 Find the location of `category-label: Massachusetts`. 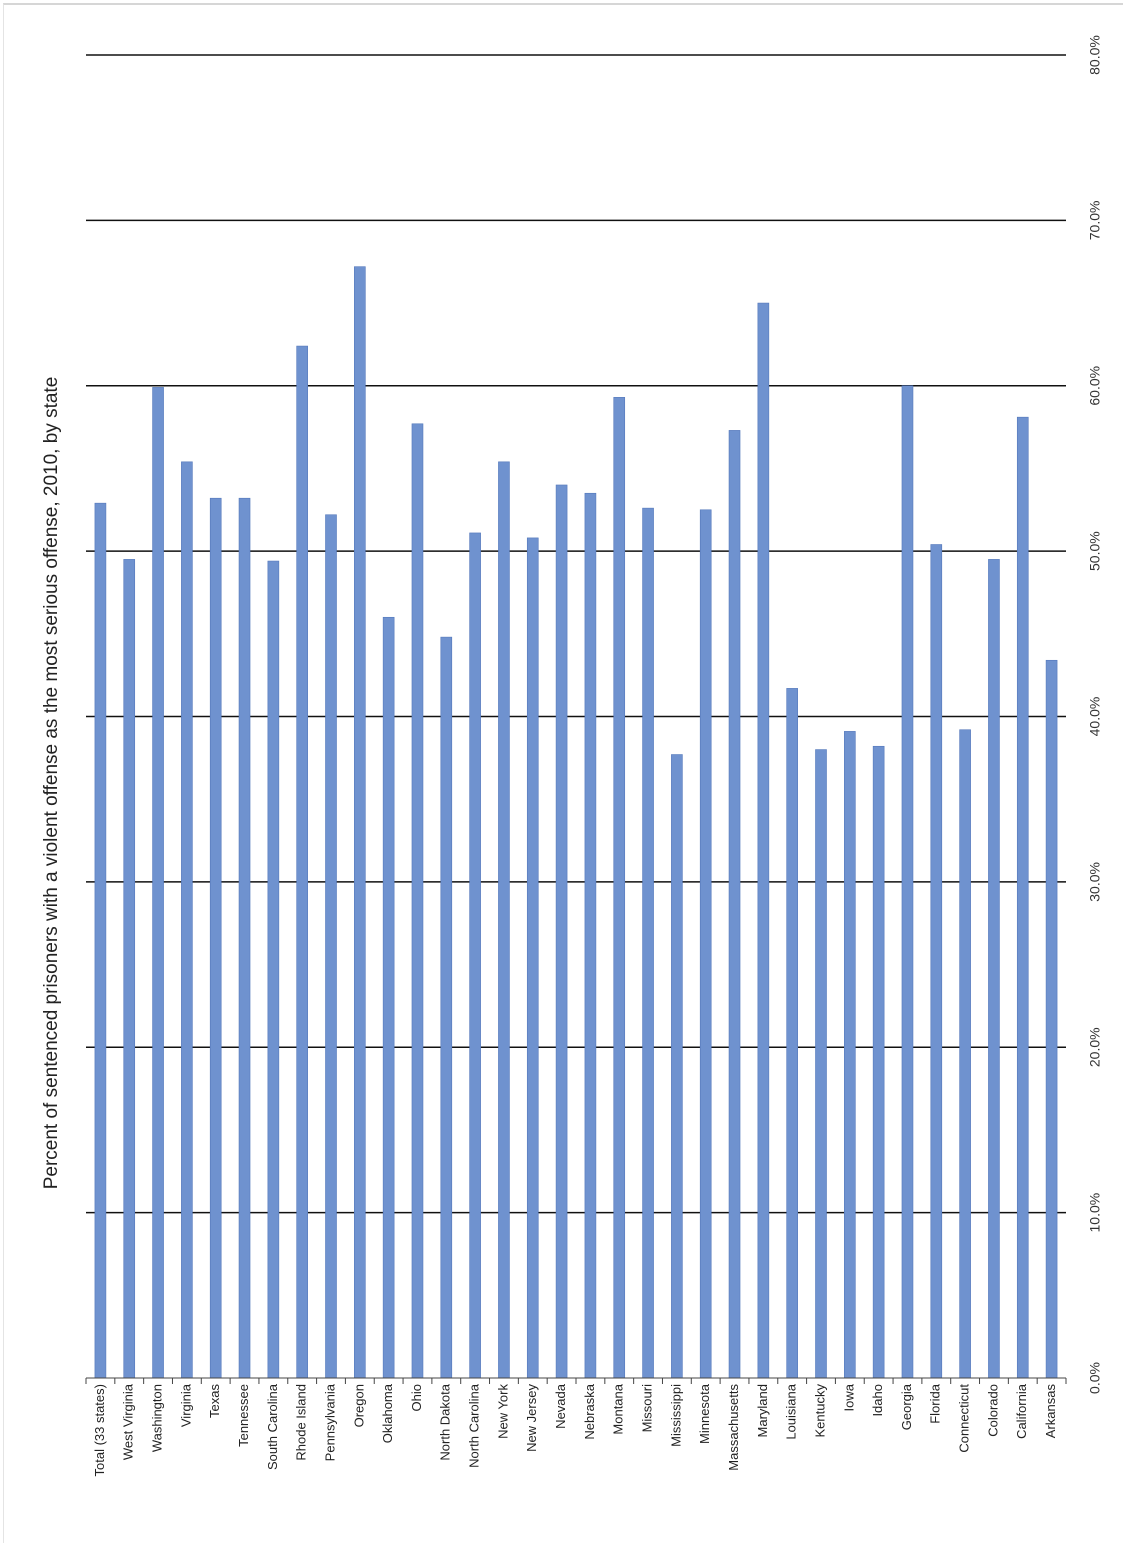

category-label: Massachusetts is located at coordinates (733, 1427).